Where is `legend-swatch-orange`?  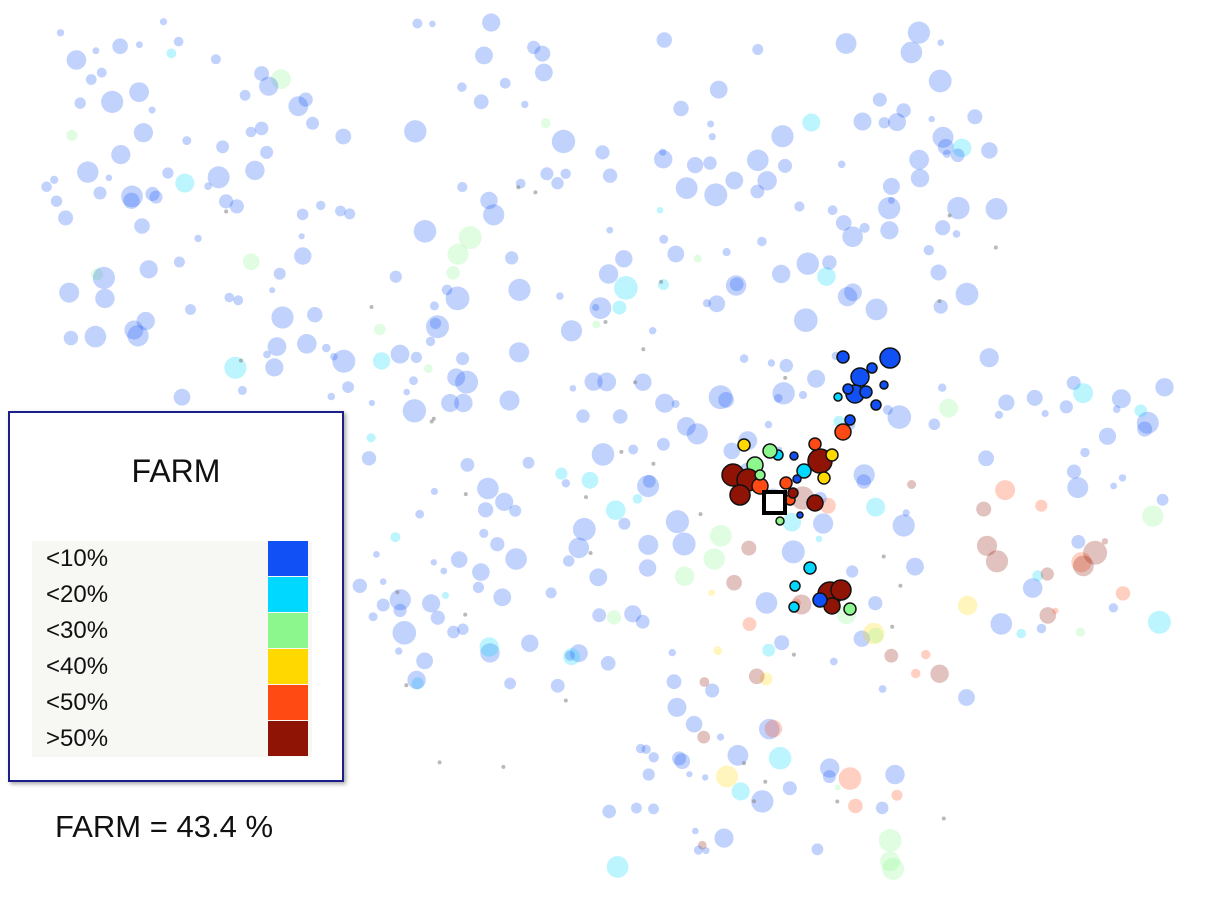 legend-swatch-orange is located at coordinates (288, 702).